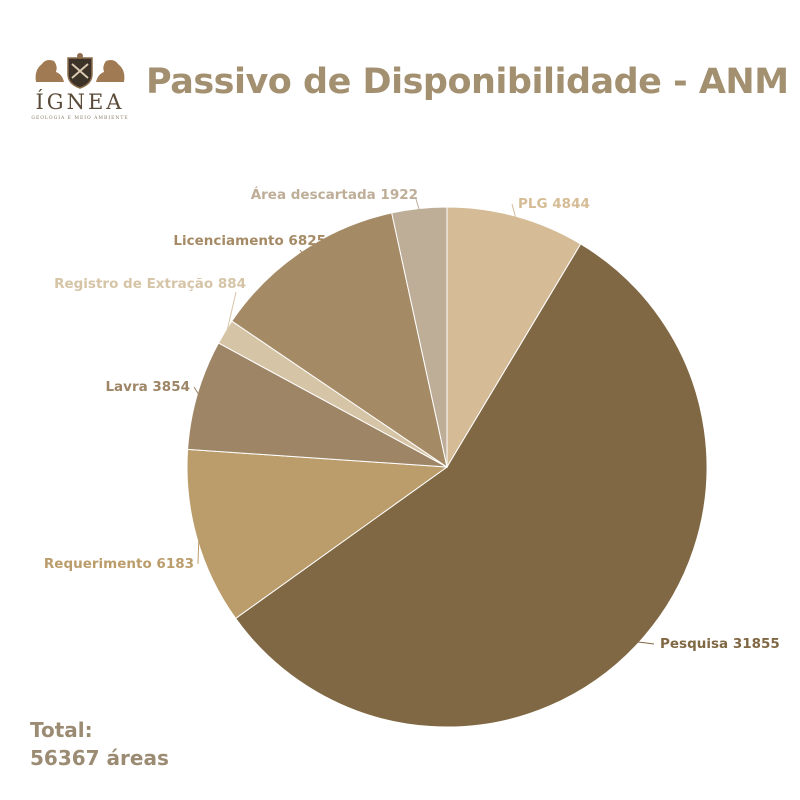 This screenshot has height=800, width=800. I want to click on logo-wordmark: ÍGNEA, so click(80, 102).